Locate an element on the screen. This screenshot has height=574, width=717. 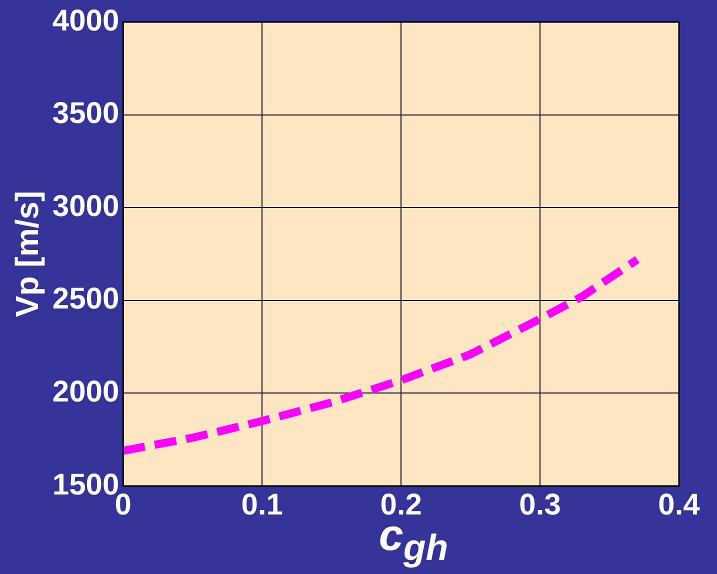
y-tick-label: 4000 is located at coordinates (86, 21).